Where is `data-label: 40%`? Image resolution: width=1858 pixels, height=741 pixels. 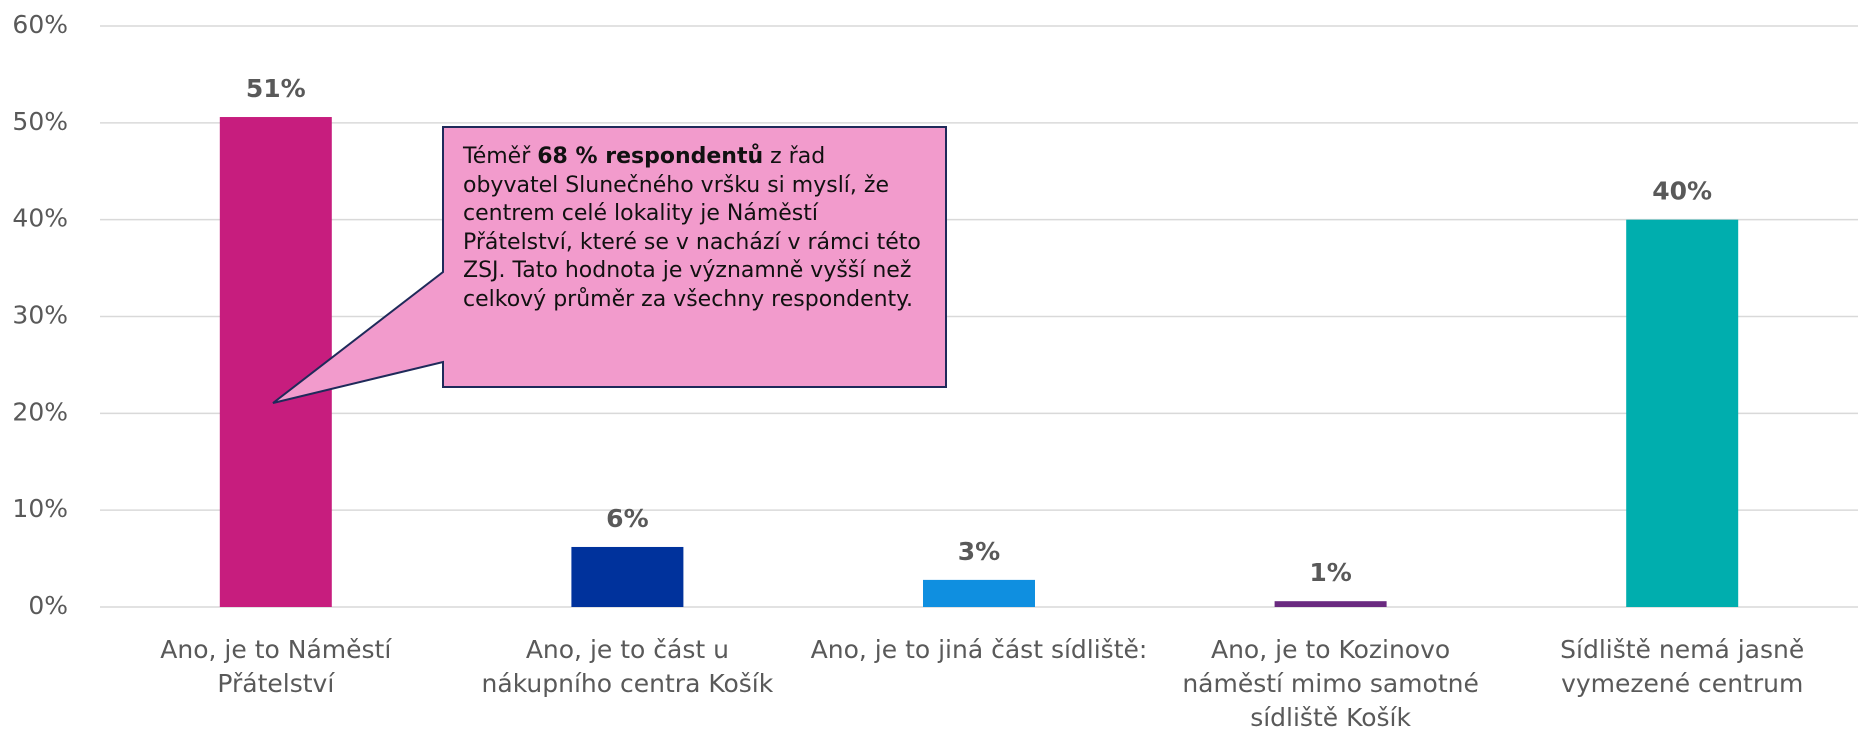
data-label: 40% is located at coordinates (1682, 191).